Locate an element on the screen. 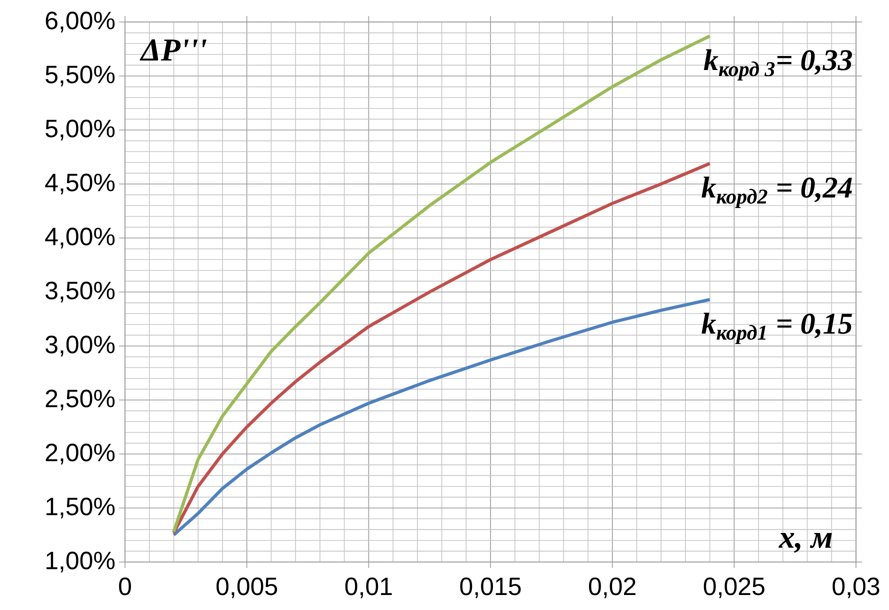 Image resolution: width=889 pixels, height=610 pixels. y-axis-title: ΔP''' is located at coordinates (173, 50).